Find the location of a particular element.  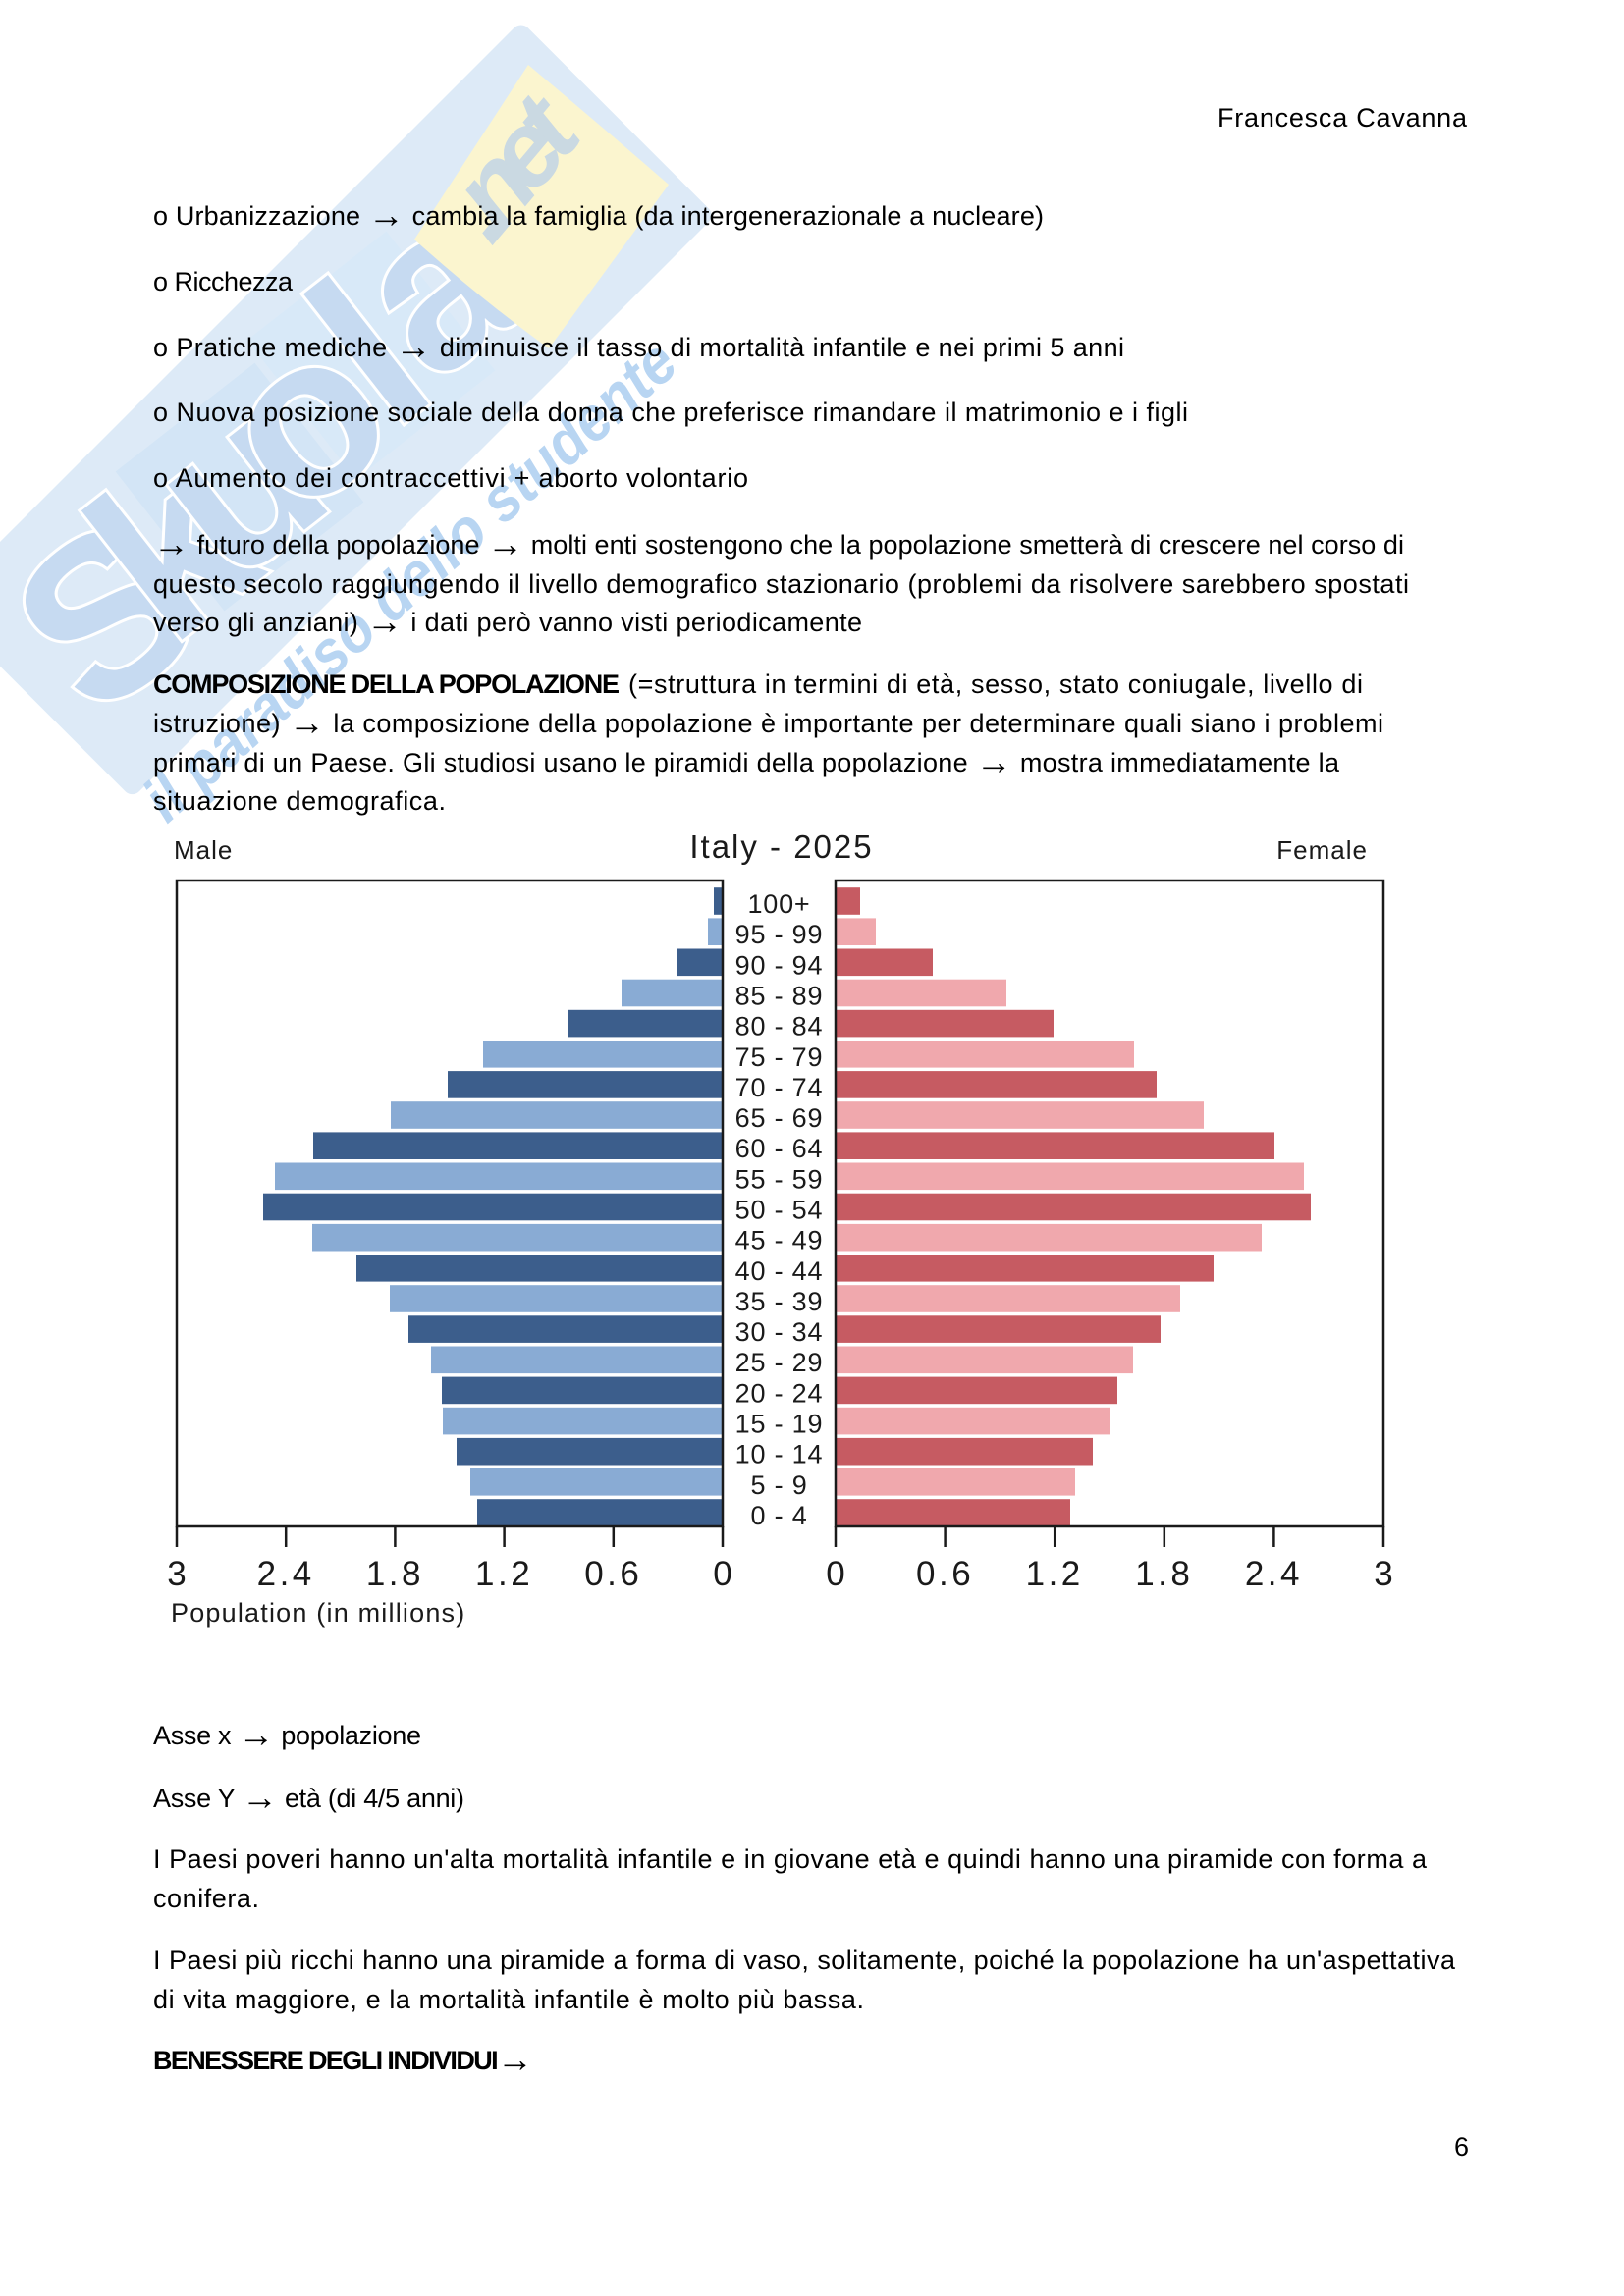

svg-text: Female is located at coordinates (1322, 850).